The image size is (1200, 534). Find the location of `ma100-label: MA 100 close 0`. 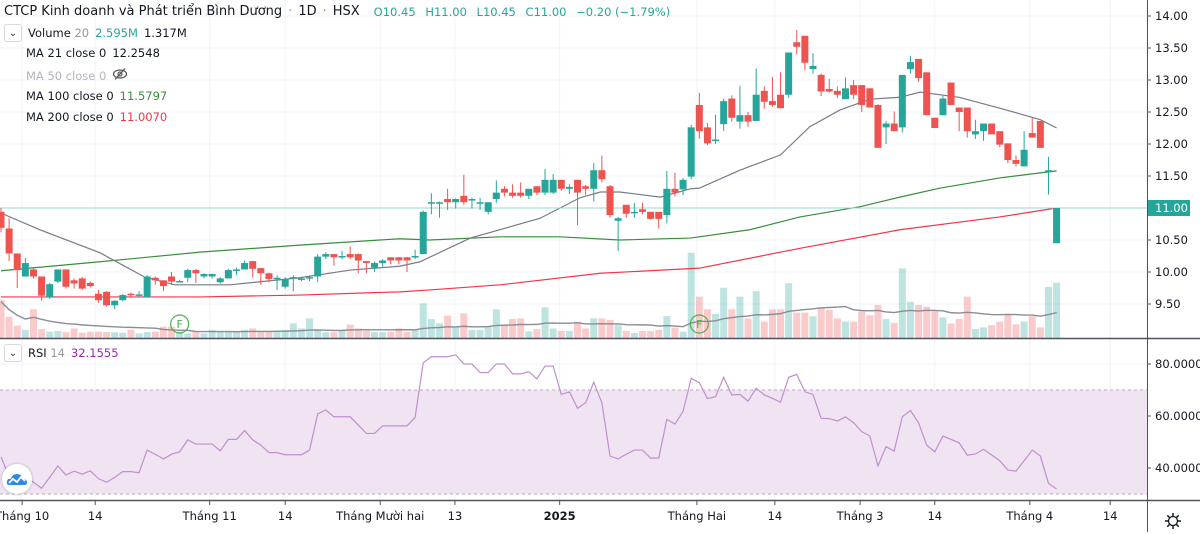

ma100-label: MA 100 close 0 is located at coordinates (70, 96).